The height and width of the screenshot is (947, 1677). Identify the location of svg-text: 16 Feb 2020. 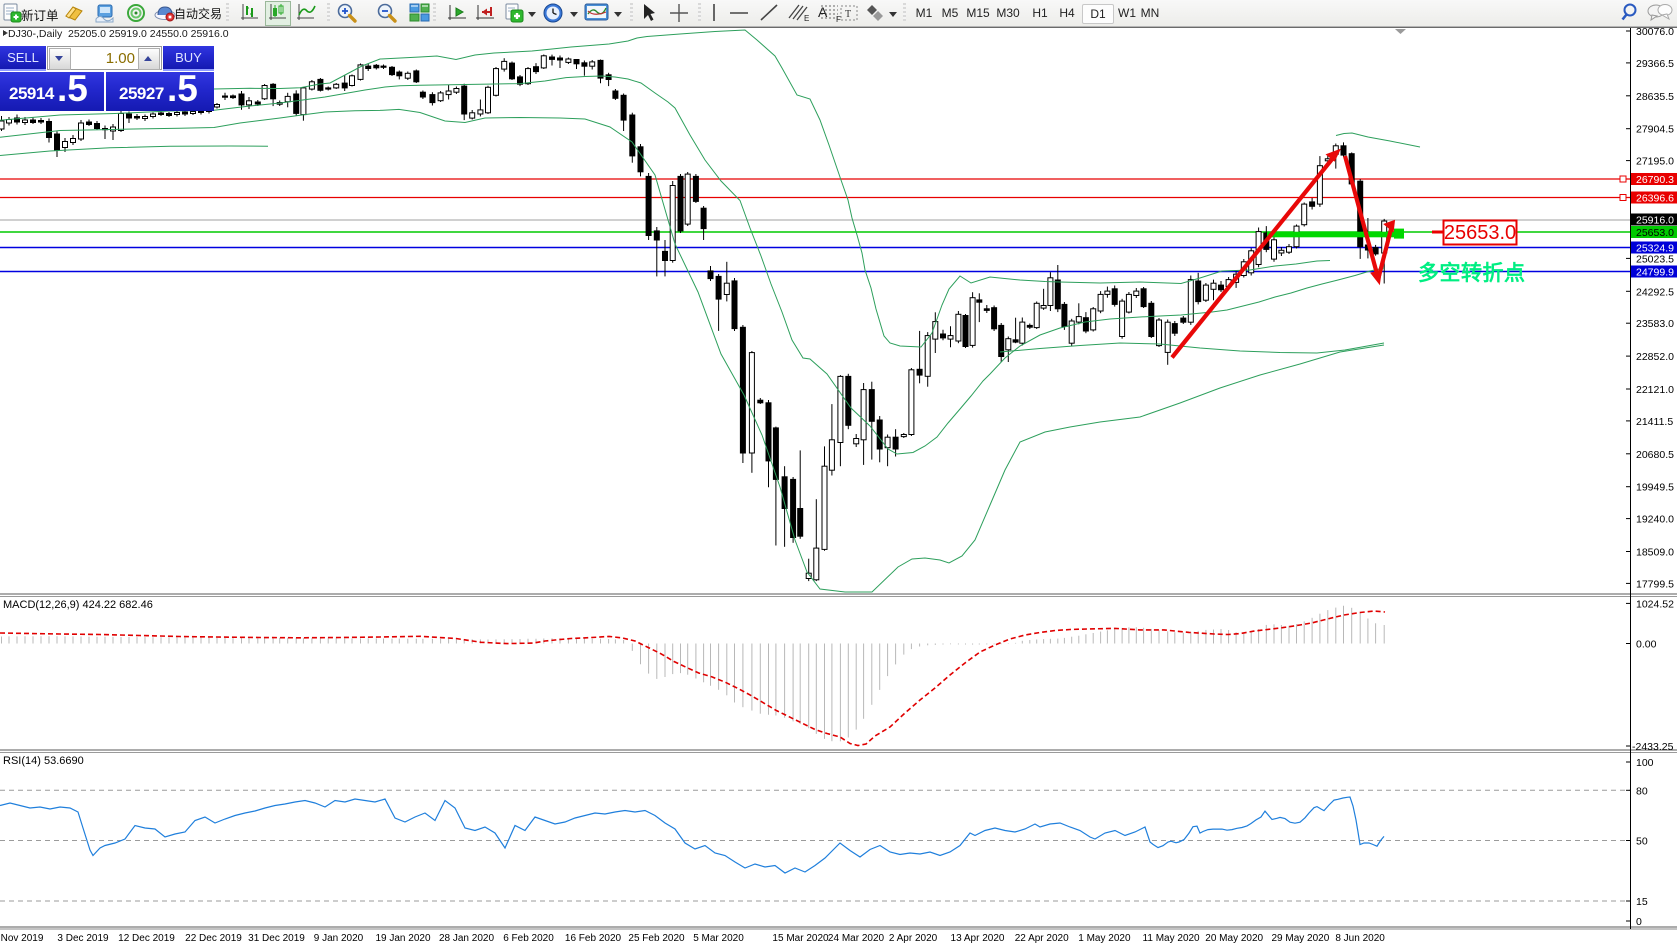
(593, 938).